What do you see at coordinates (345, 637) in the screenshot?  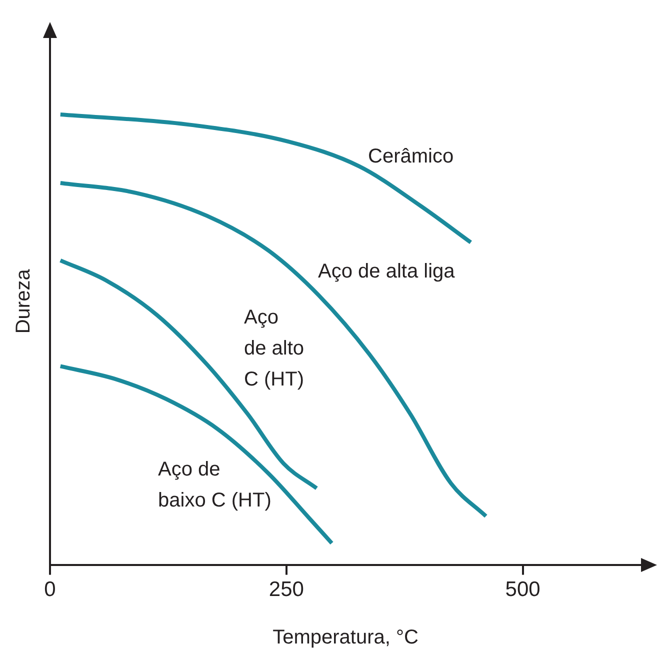 I see `x-axis-title: Temperatura, °C` at bounding box center [345, 637].